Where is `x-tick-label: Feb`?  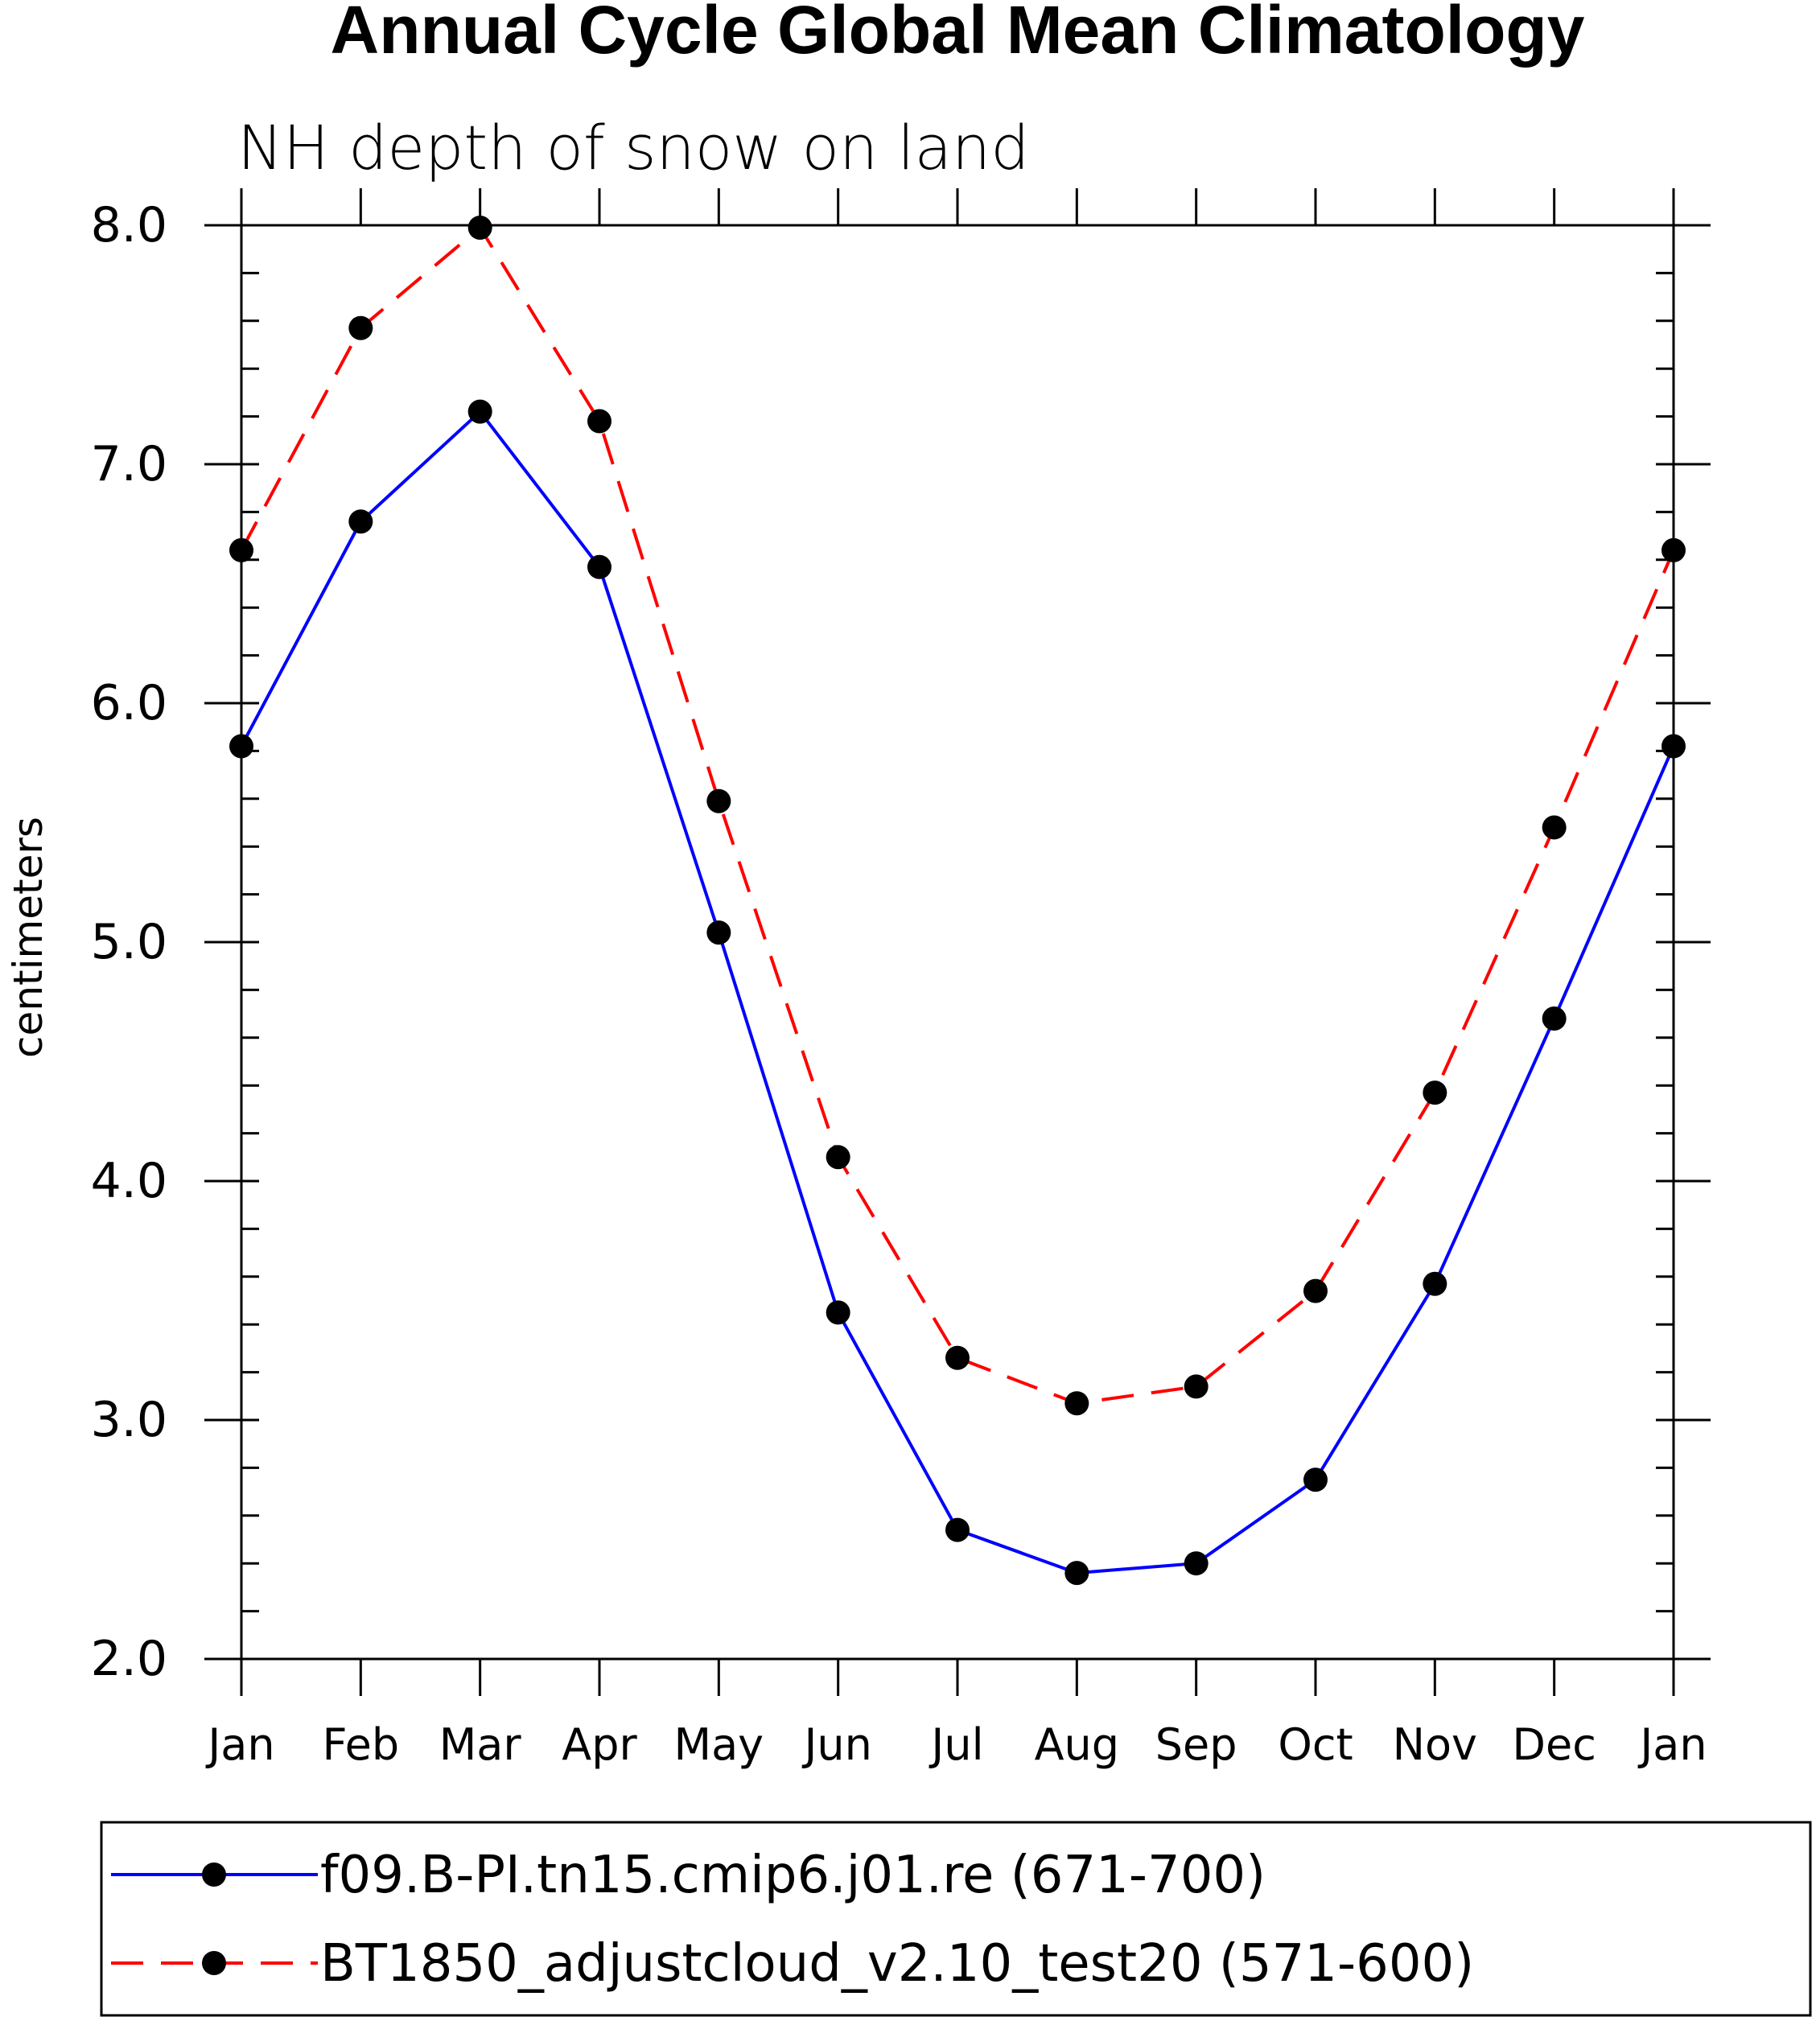 x-tick-label: Feb is located at coordinates (361, 1744).